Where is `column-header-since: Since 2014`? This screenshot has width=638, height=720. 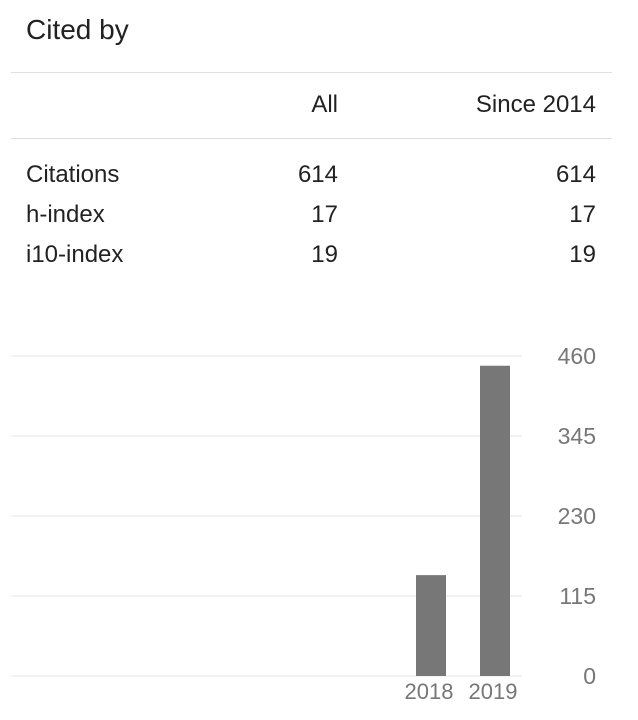 column-header-since: Since 2014 is located at coordinates (535, 104).